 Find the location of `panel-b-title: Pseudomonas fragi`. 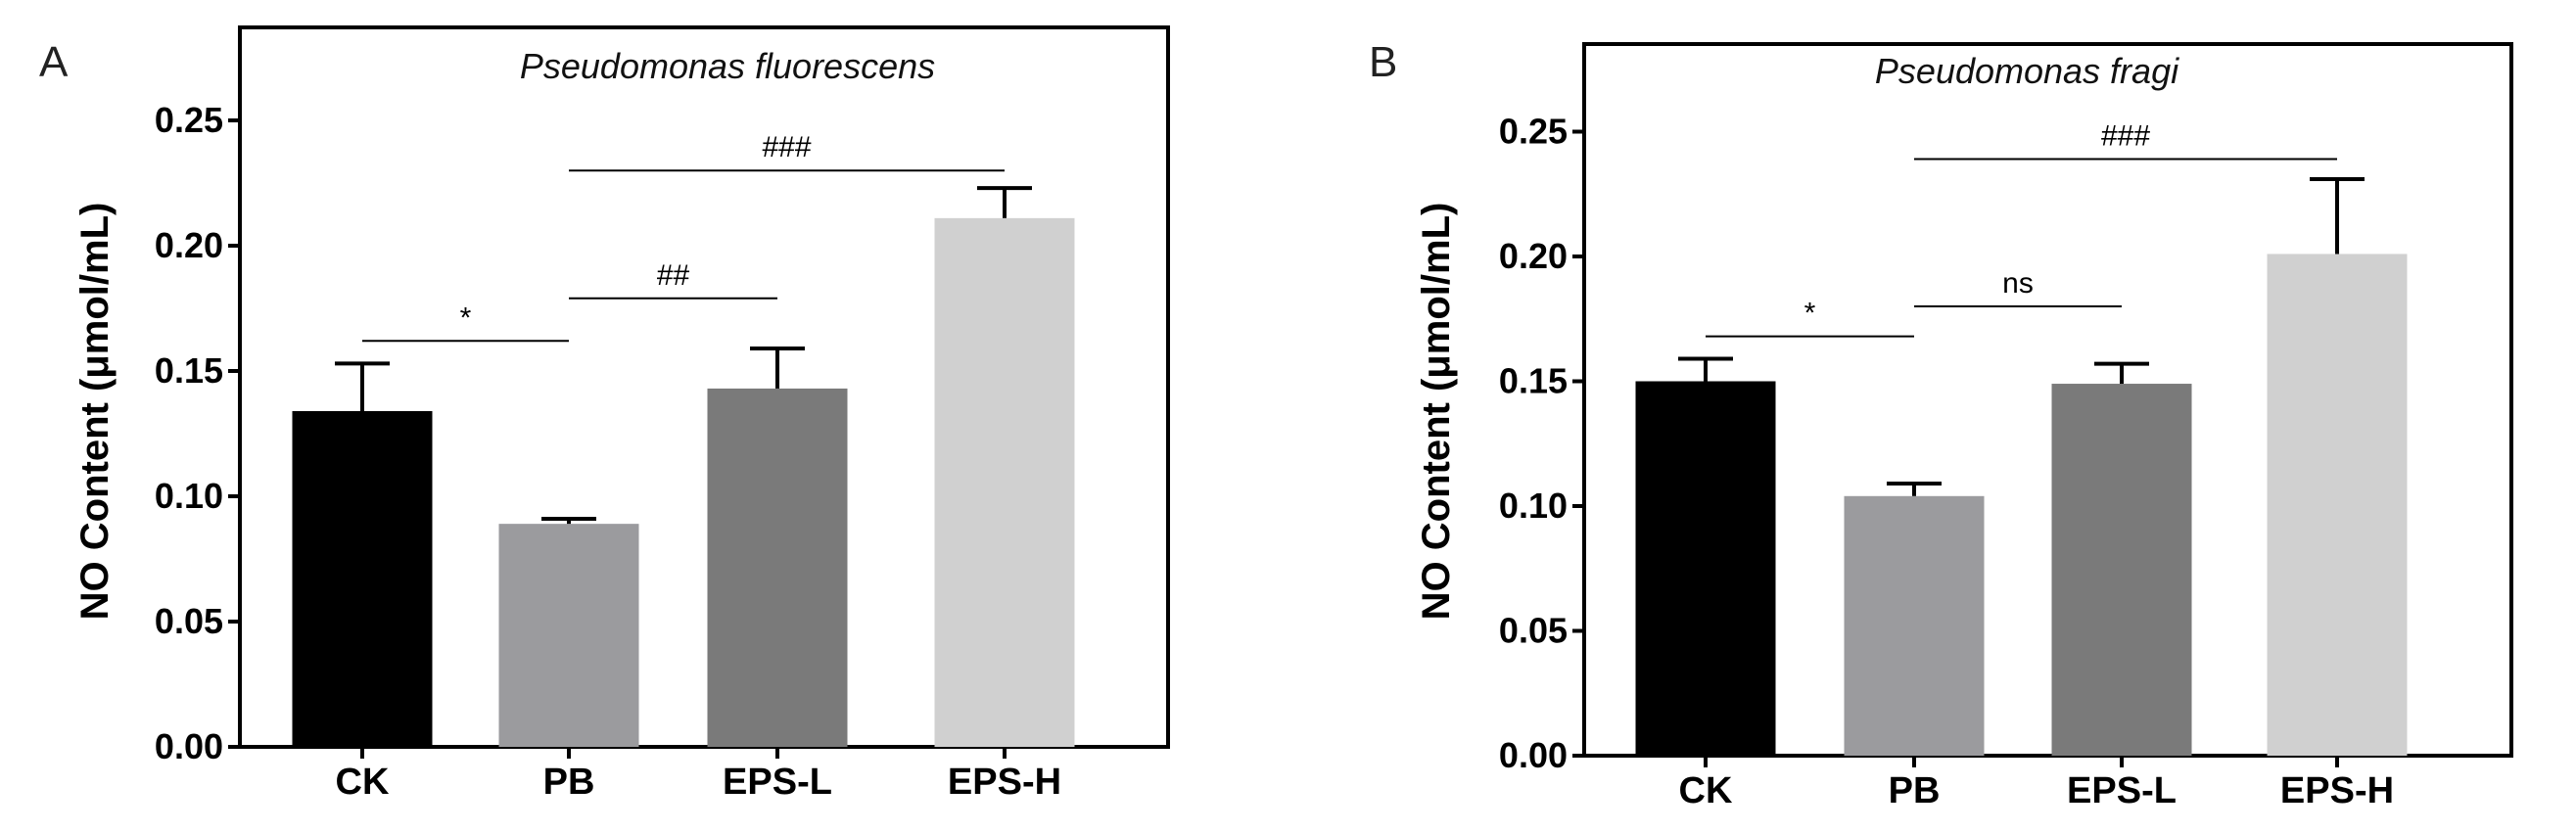

panel-b-title: Pseudomonas fragi is located at coordinates (2027, 71).